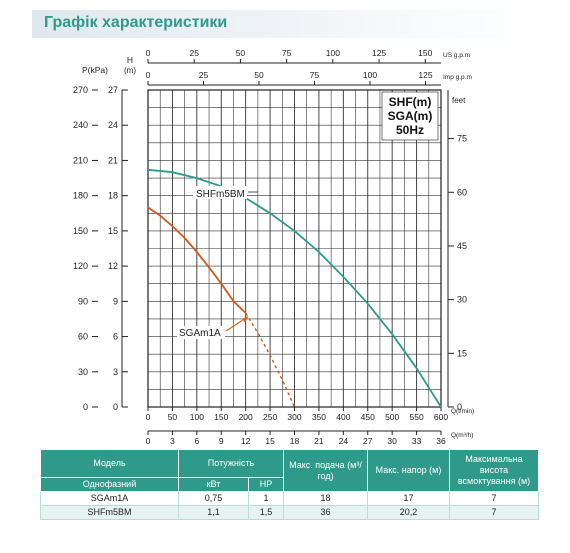 This screenshot has height=553, width=570. What do you see at coordinates (113, 266) in the screenshot?
I see `y-tick-label-m: 12` at bounding box center [113, 266].